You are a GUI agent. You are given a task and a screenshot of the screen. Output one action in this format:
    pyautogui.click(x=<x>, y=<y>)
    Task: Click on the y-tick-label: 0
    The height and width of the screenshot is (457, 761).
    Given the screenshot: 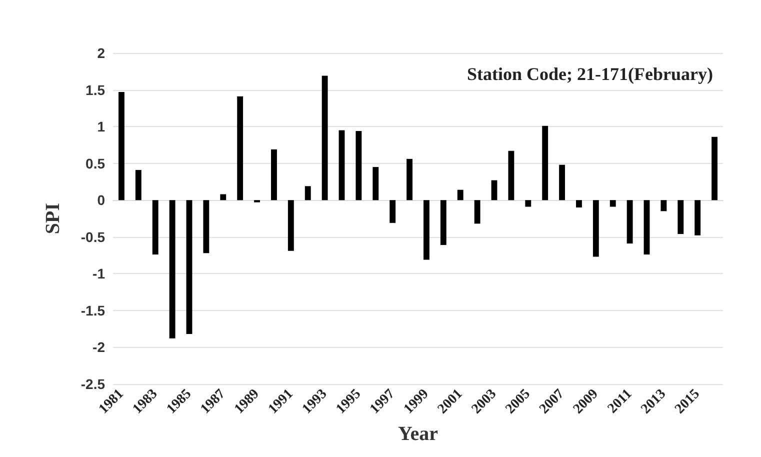 What is the action you would take?
    pyautogui.click(x=101, y=200)
    